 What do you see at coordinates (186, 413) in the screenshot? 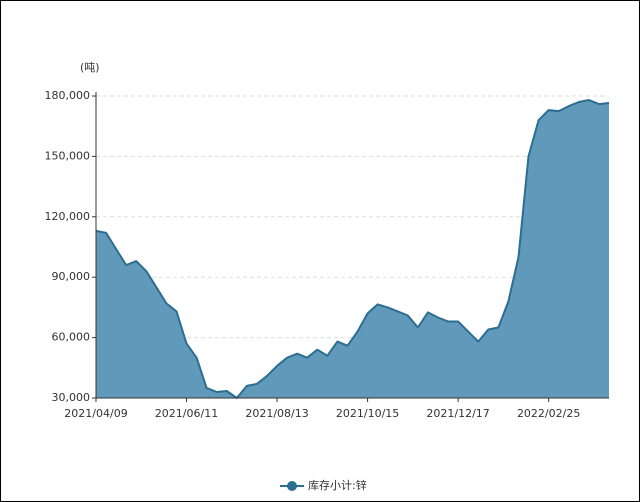
I see `x-tick-label: 2021/06/11` at bounding box center [186, 413].